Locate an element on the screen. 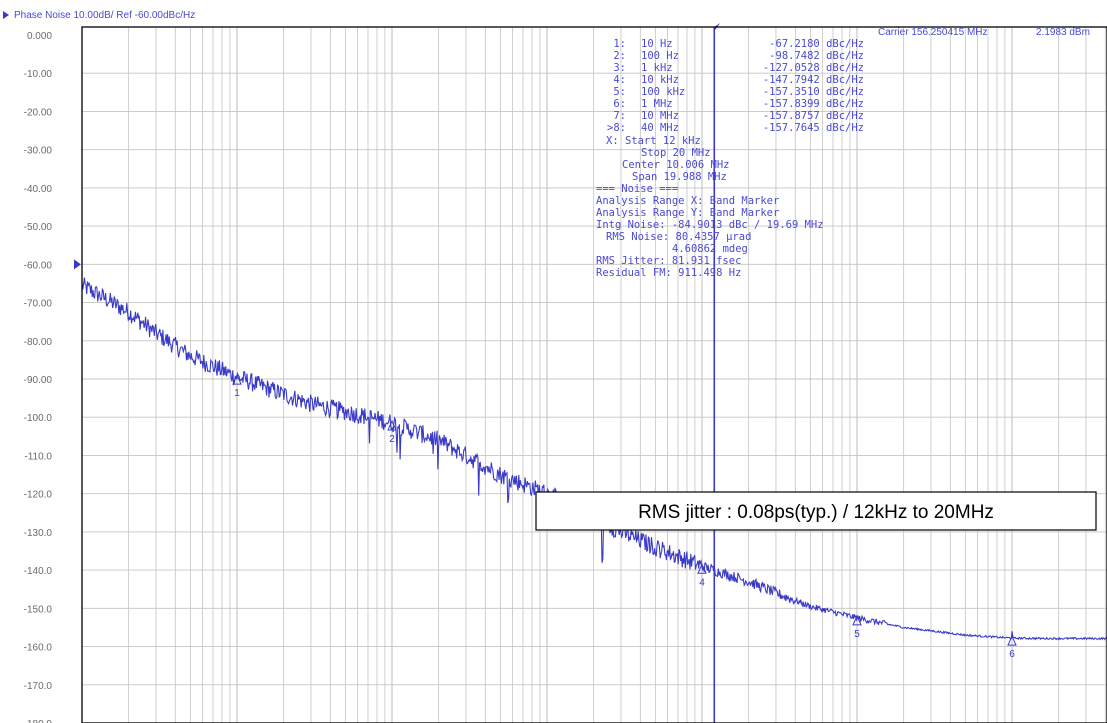 This screenshot has width=1107, height=723. readout-marker-freq: 10 MHz is located at coordinates (660, 116).